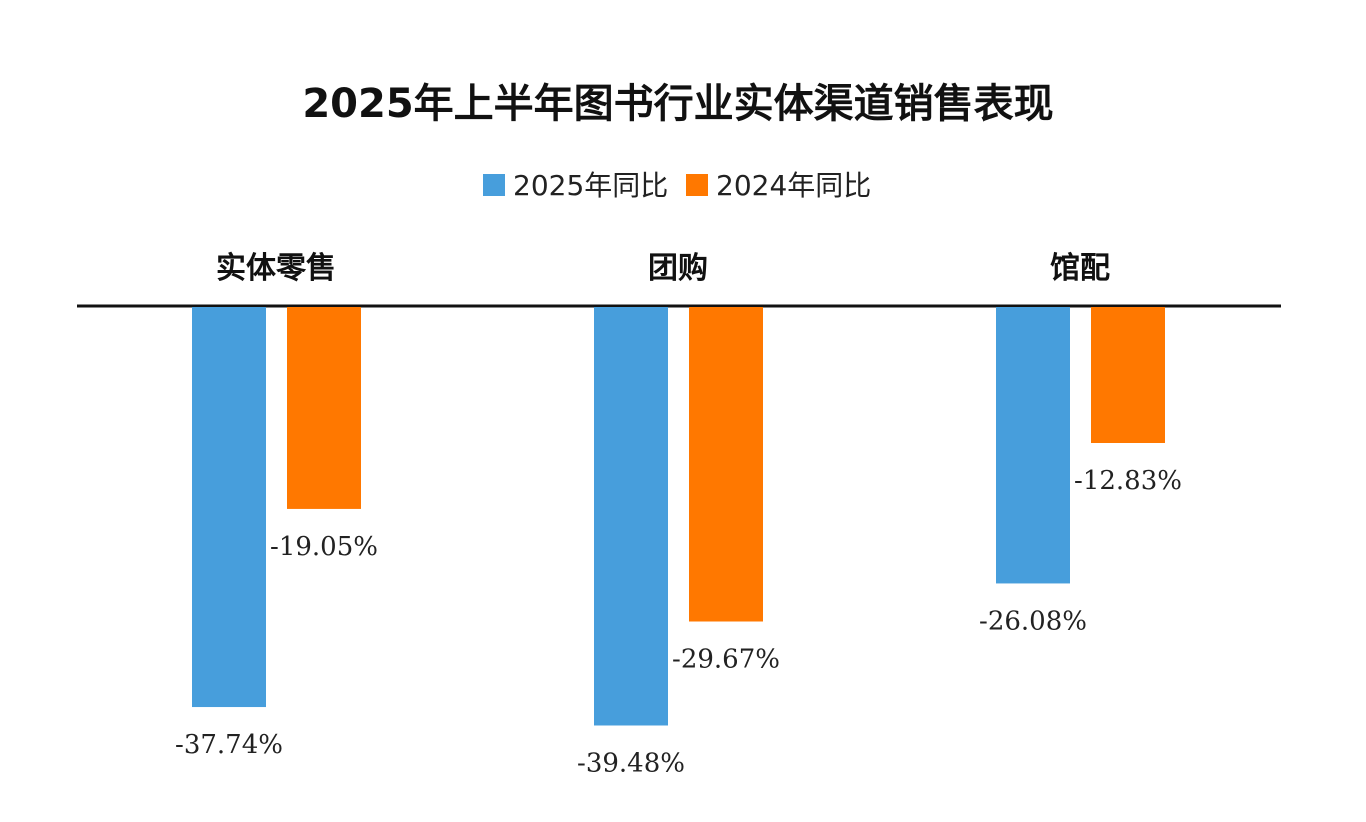 This screenshot has height=822, width=1366. I want to click on bar-series1-cat2, so click(1128, 375).